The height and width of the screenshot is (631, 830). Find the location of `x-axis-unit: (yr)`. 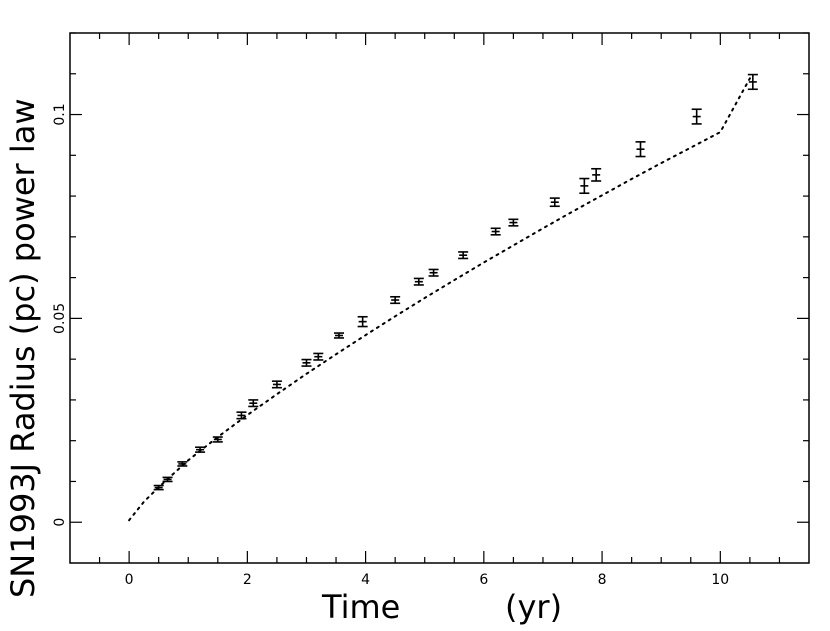

x-axis-unit: (yr) is located at coordinates (533, 607).